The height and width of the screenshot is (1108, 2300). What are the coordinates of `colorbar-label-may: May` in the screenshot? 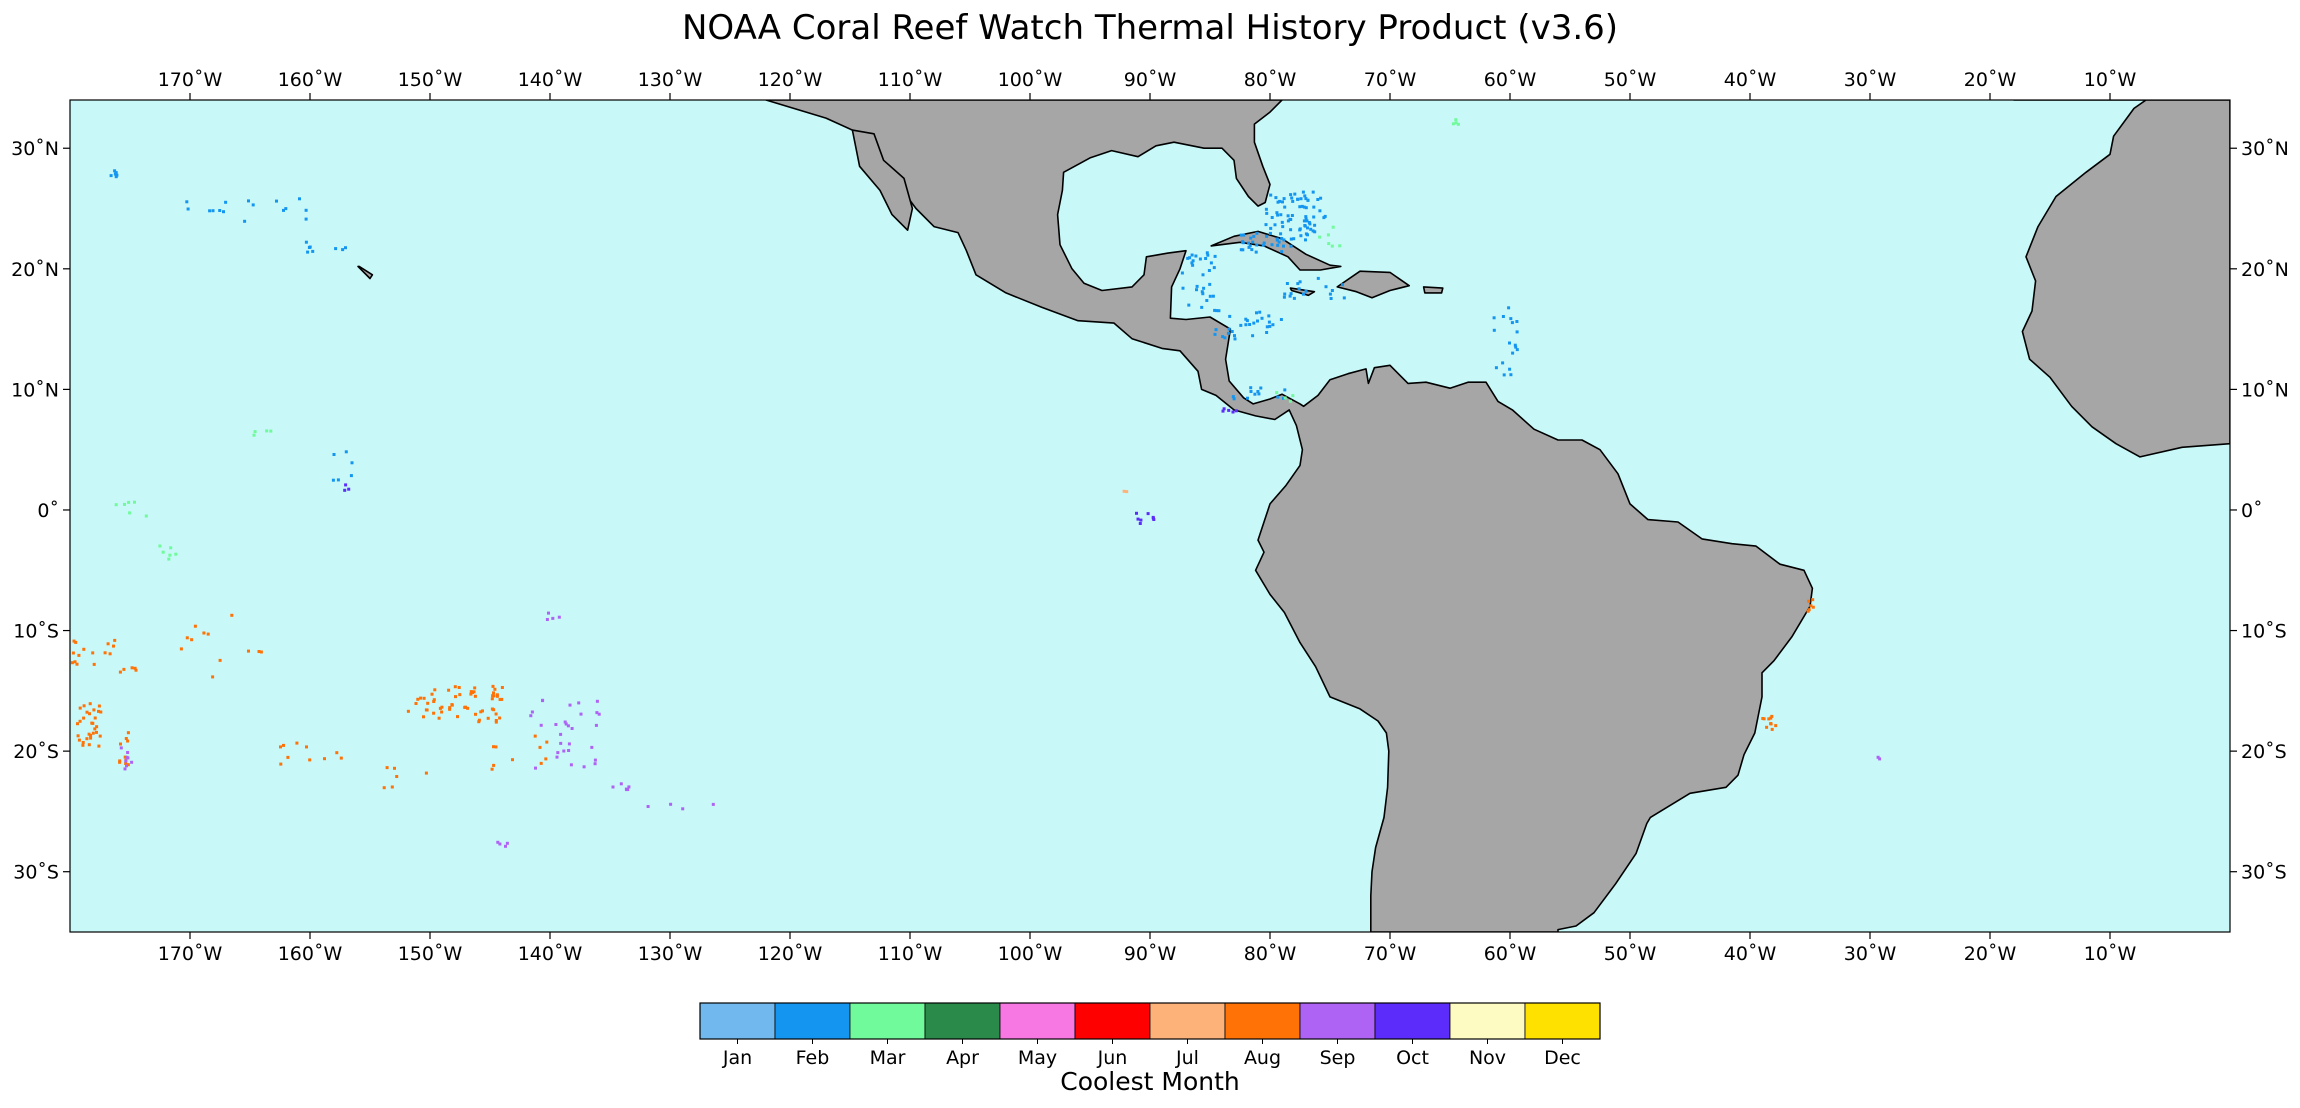 It's located at (1037, 1058).